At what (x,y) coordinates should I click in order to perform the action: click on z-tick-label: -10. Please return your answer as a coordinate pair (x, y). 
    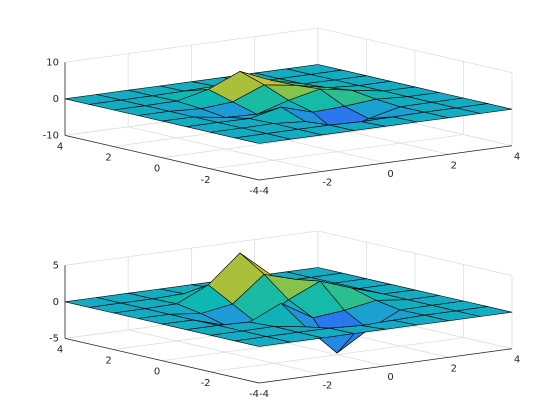
    Looking at the image, I should click on (51, 135).